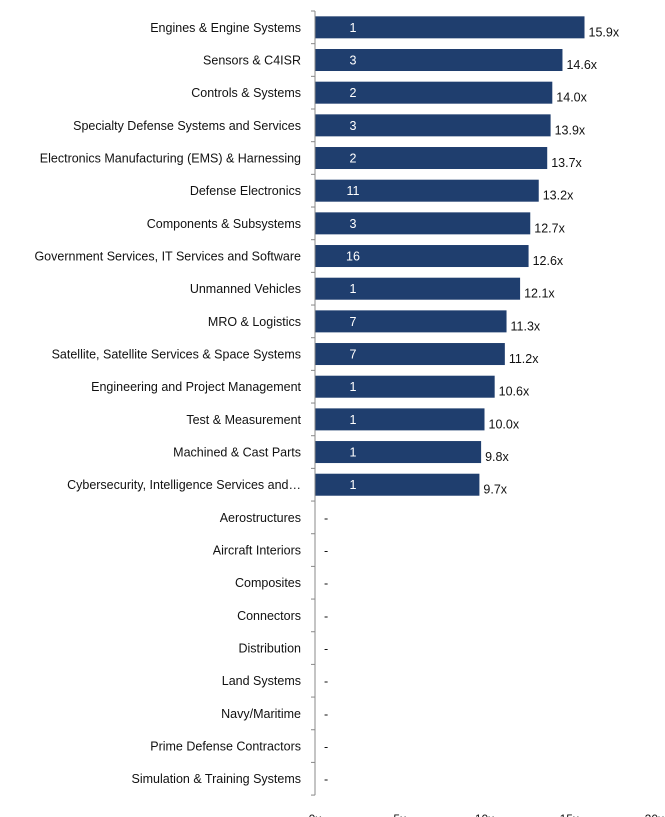 This screenshot has height=817, width=665. I want to click on x-tick-label: 10x, so click(484, 814).